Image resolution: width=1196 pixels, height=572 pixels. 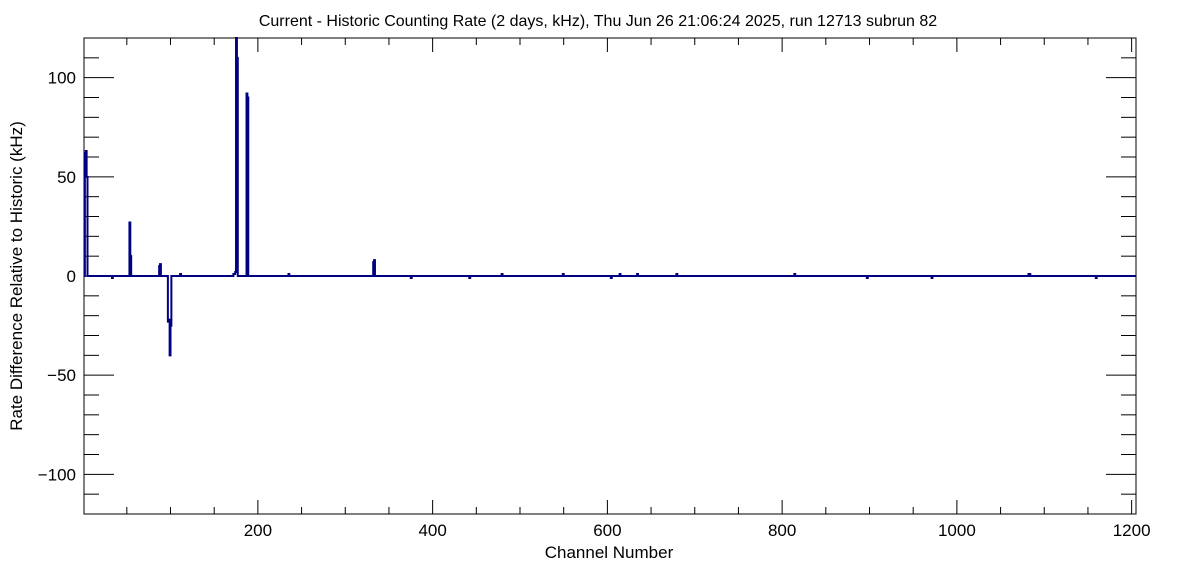 What do you see at coordinates (957, 530) in the screenshot?
I see `x-tick-label: 1000` at bounding box center [957, 530].